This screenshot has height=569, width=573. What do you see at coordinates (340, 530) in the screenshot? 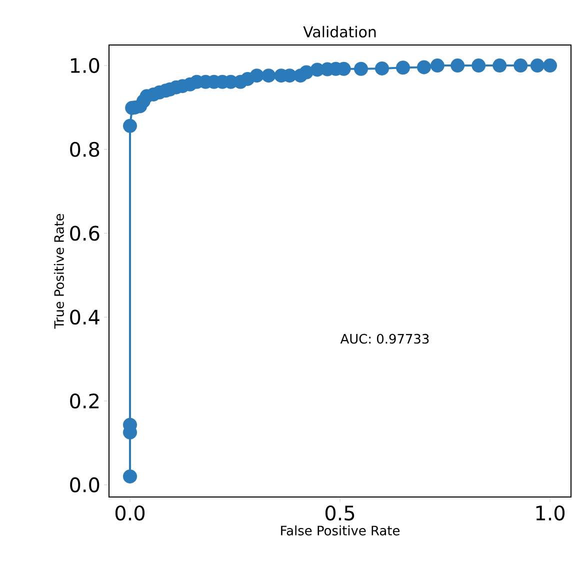
I see `x-axis-title: False Positive Rate` at bounding box center [340, 530].